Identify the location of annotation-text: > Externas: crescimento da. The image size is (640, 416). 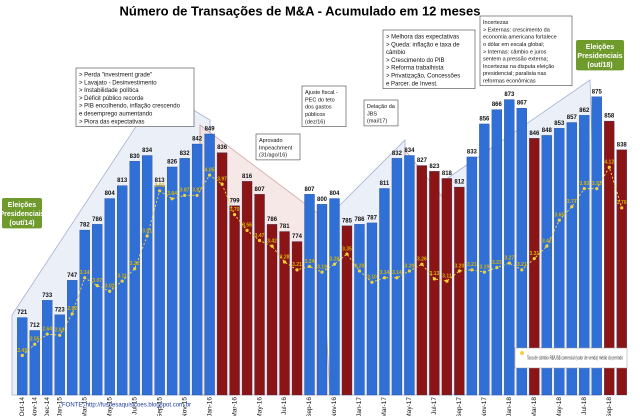
(517, 30).